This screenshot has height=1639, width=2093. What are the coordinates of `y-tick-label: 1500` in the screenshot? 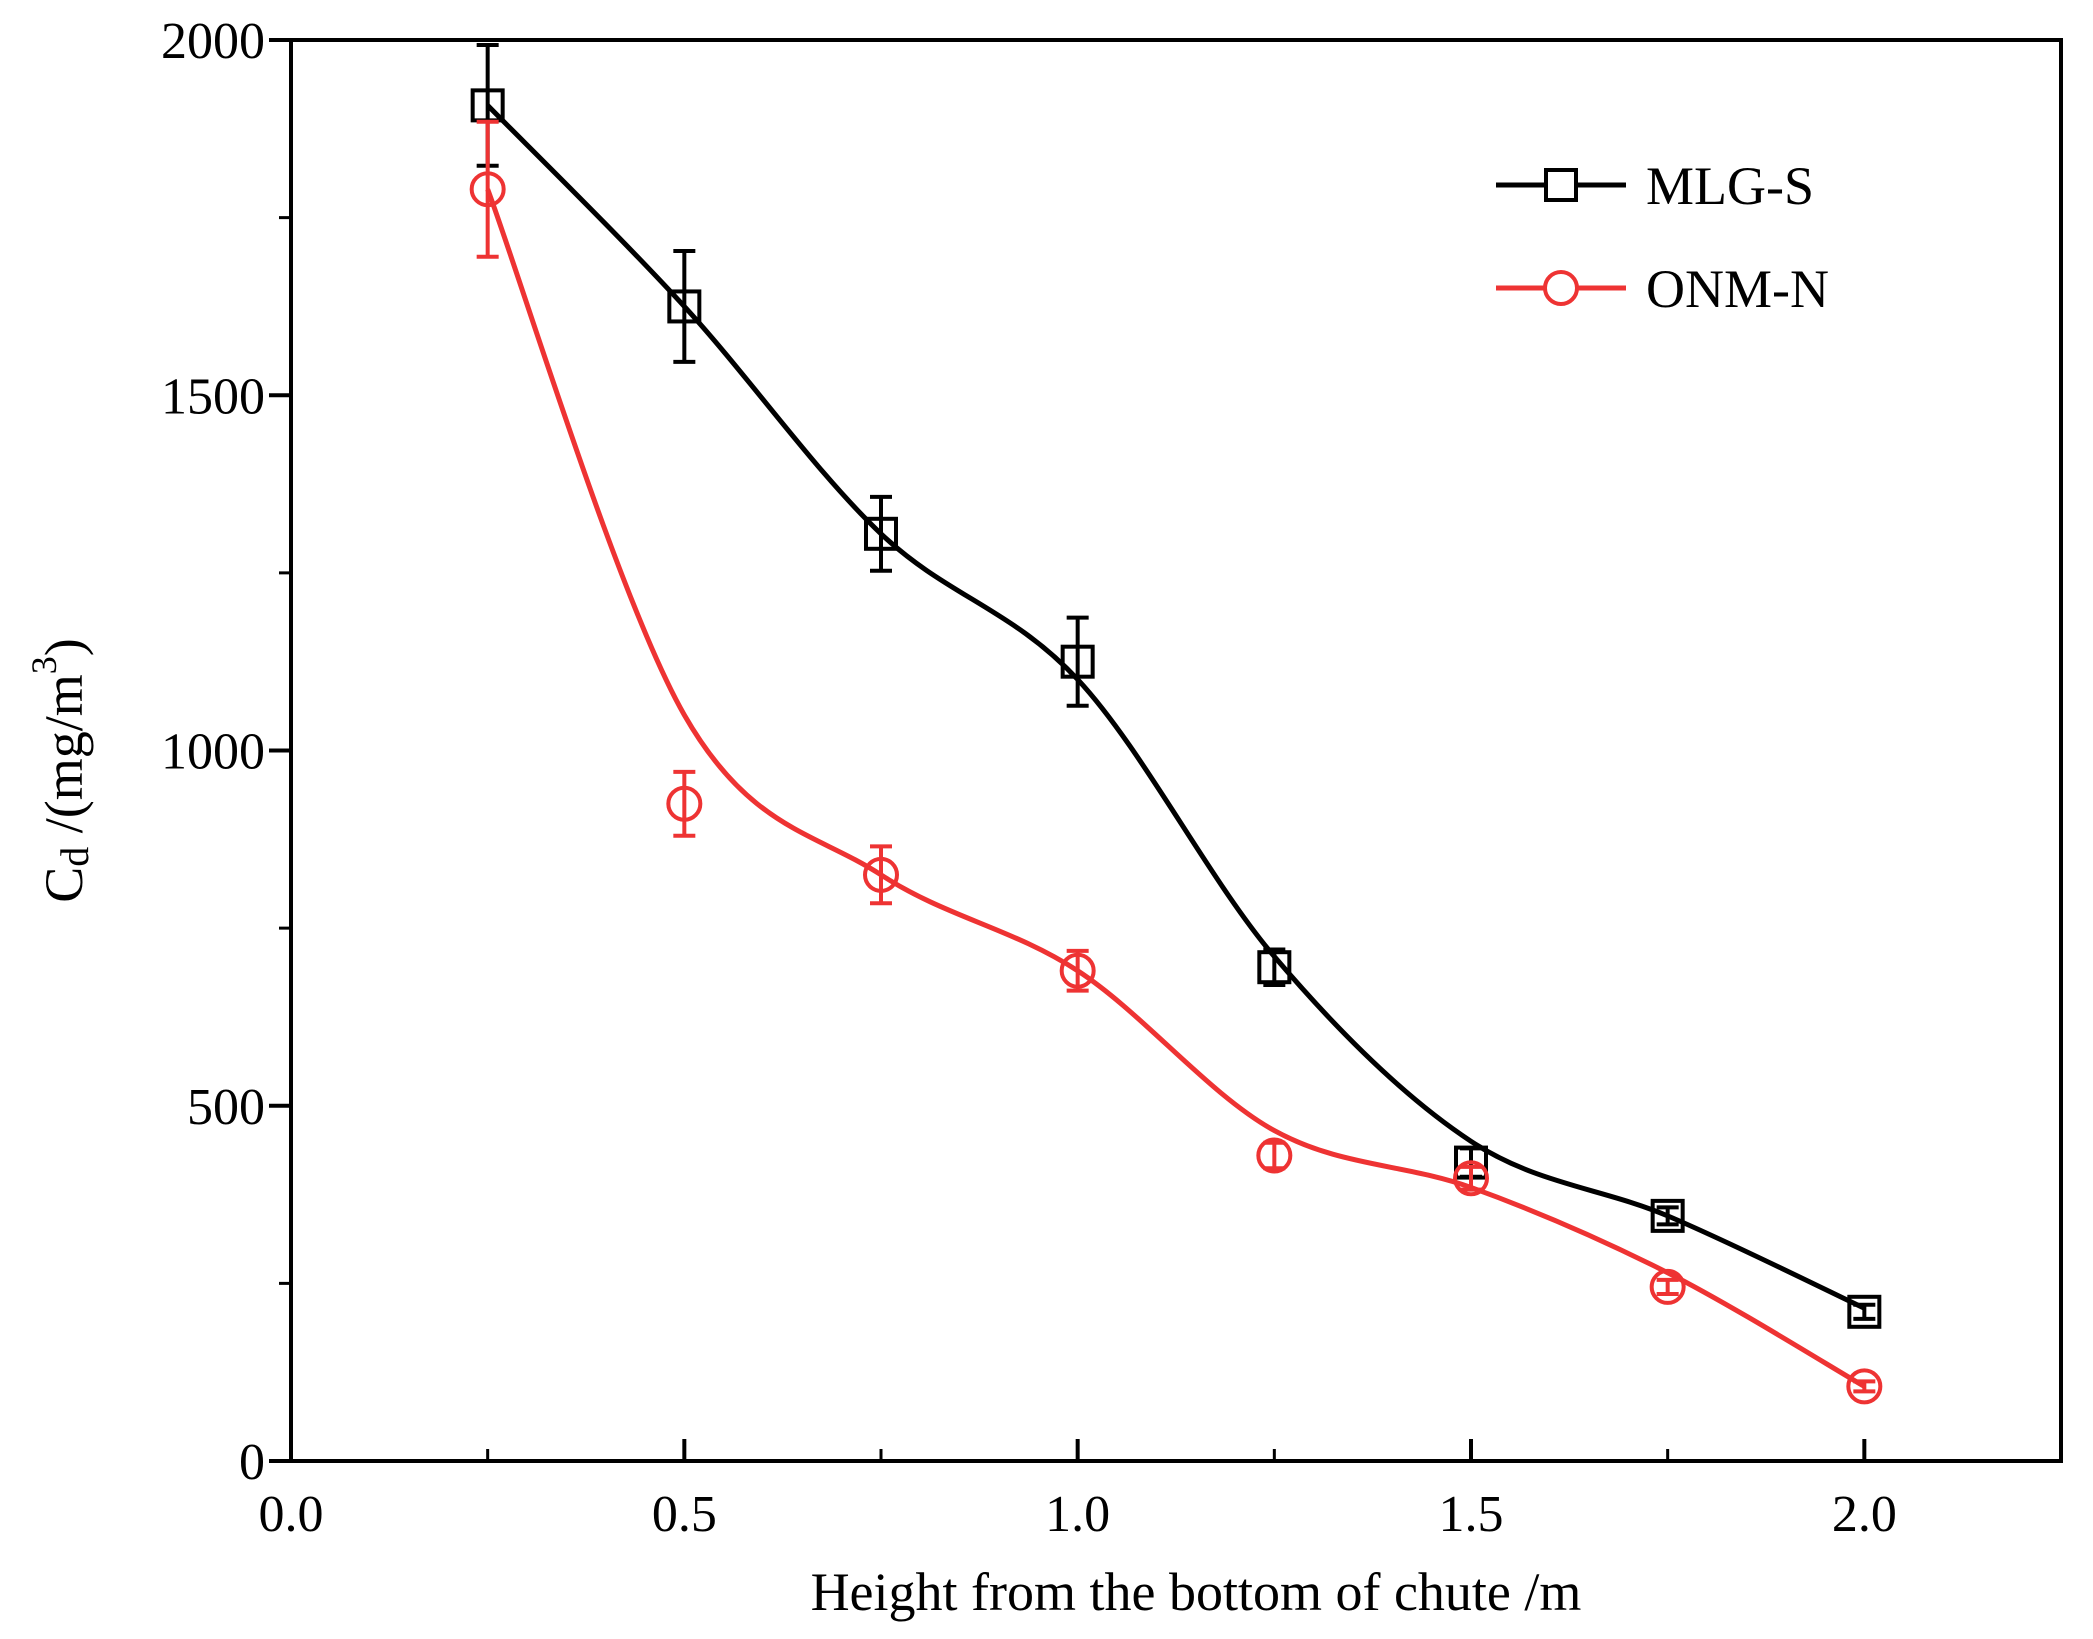 It's located at (213, 396).